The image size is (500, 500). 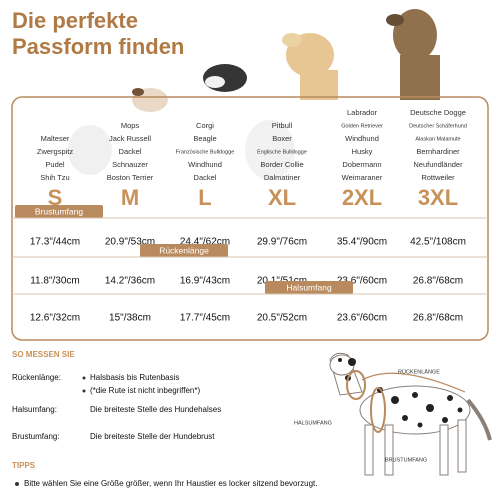 I want to click on measure-value: 15"/38cm, so click(x=130, y=318).